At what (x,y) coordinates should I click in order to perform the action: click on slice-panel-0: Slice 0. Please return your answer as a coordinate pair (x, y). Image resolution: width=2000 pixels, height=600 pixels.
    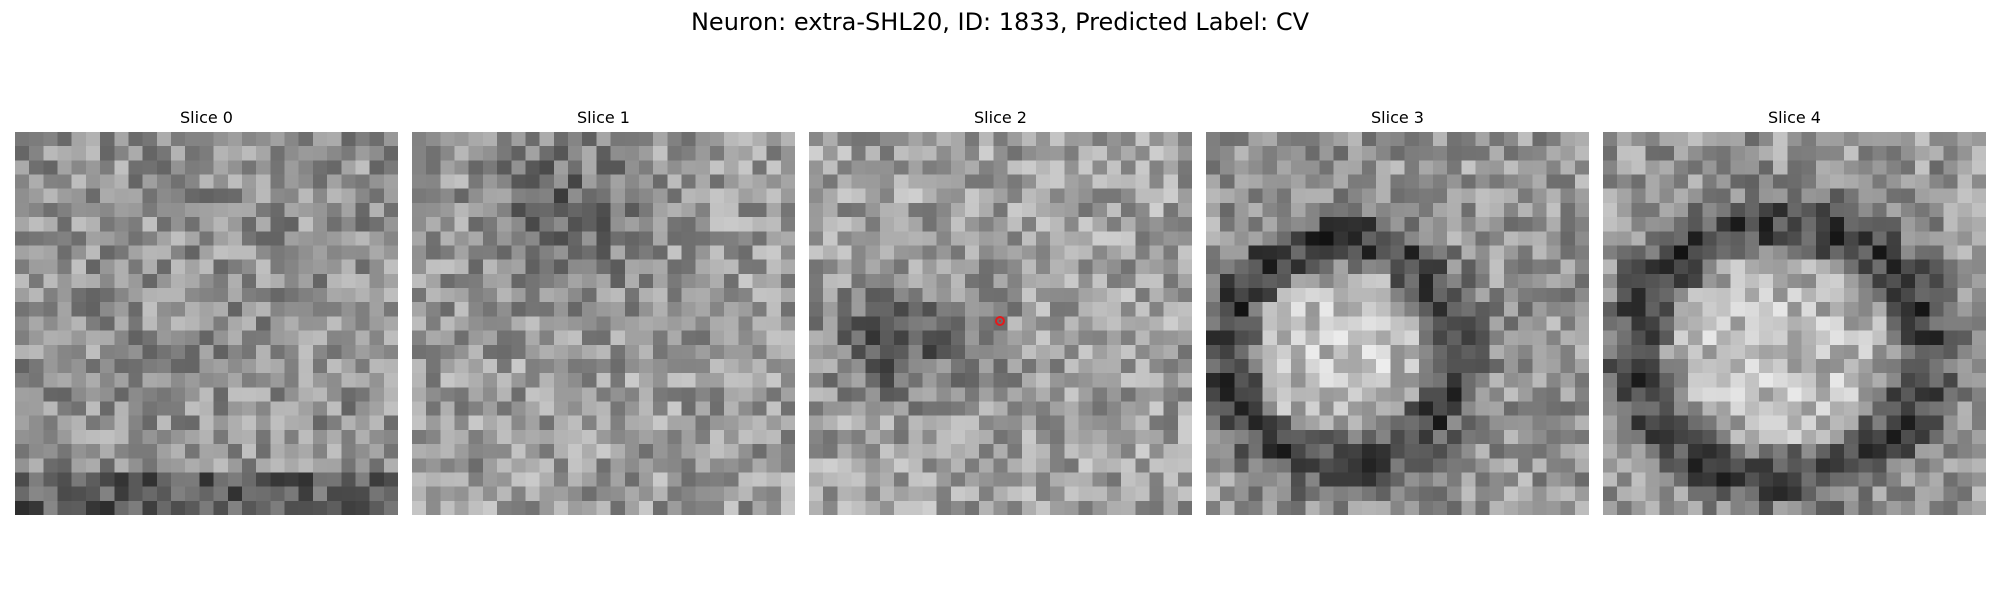
    Looking at the image, I should click on (206, 311).